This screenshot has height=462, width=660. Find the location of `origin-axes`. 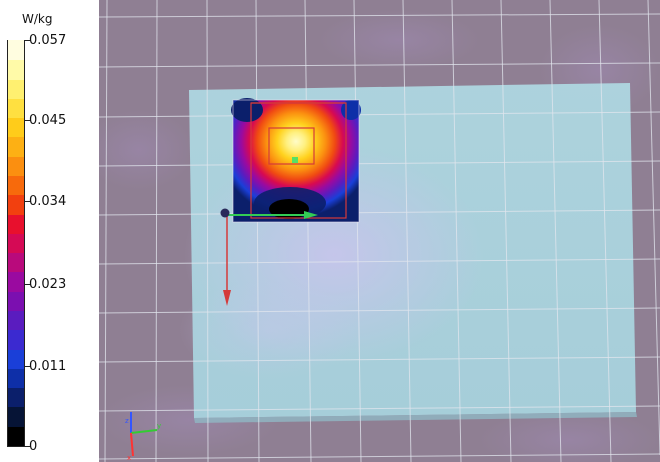

origin-axes is located at coordinates (269, 257).